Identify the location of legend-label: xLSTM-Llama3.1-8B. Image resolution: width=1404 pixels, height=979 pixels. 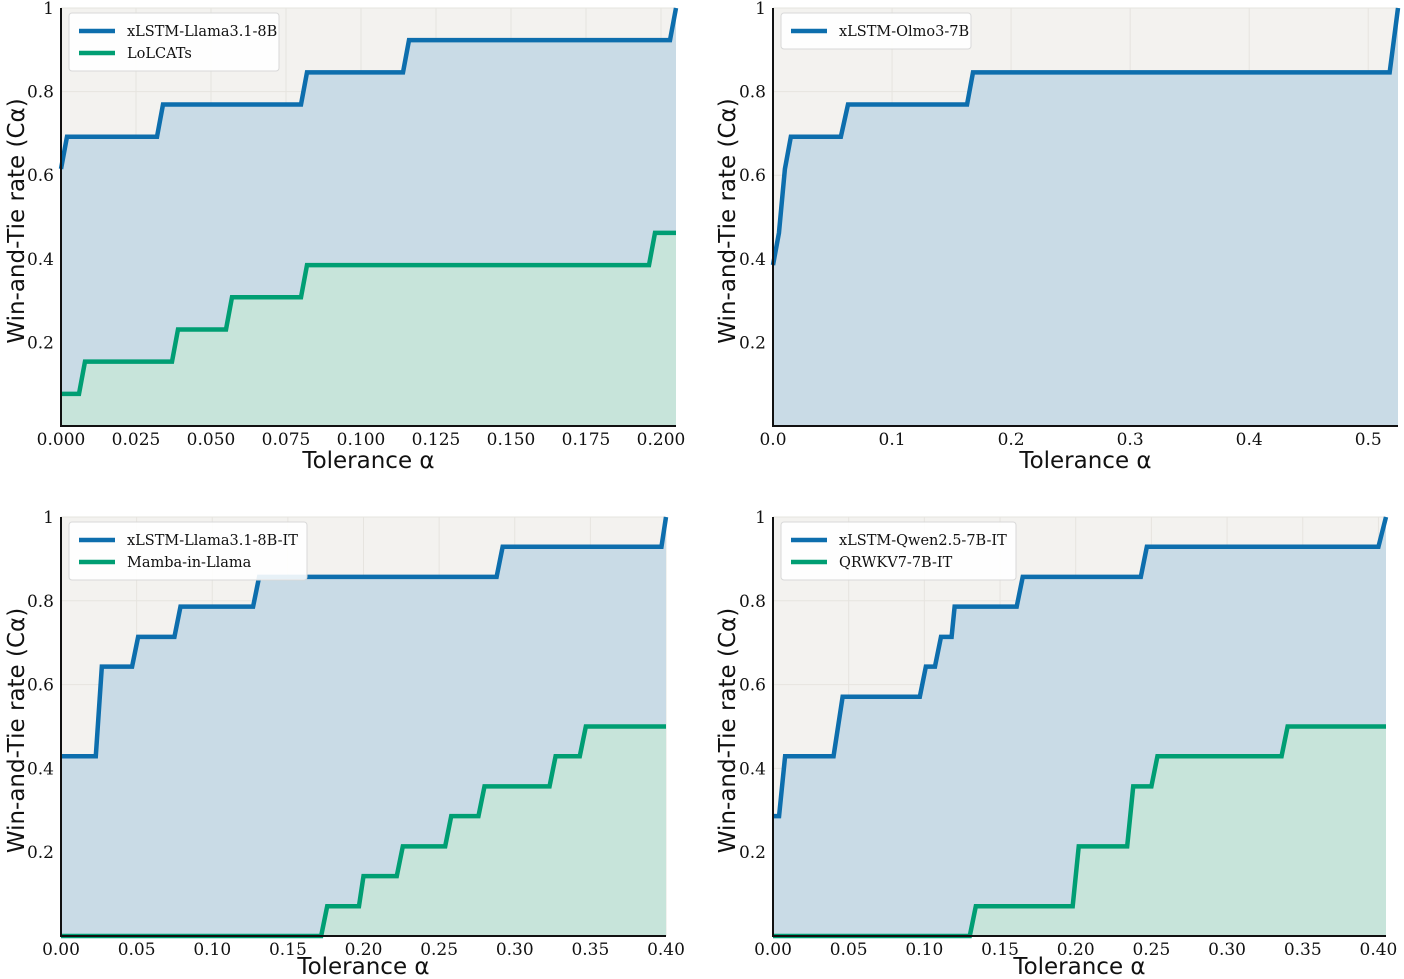
(202, 32).